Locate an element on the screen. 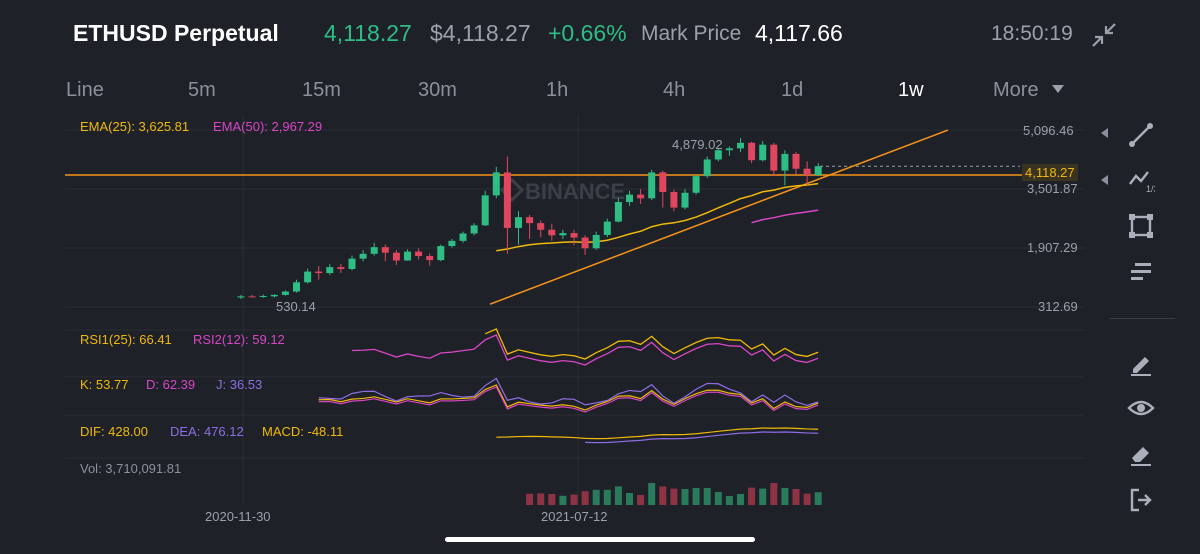  trend-line-icon is located at coordinates (1141, 135).